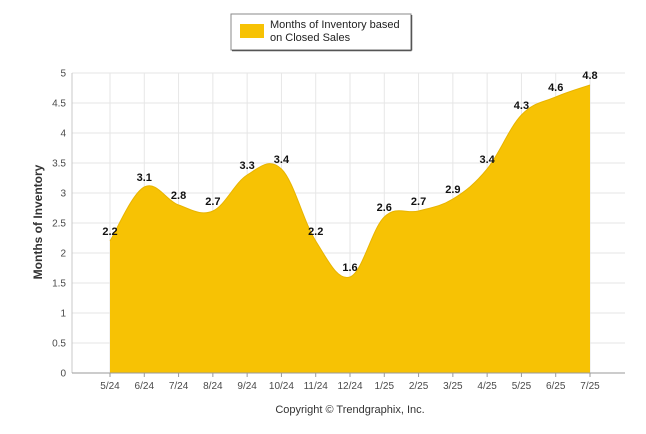 The image size is (646, 434). I want to click on x-tick-label: 6/24, so click(145, 386).